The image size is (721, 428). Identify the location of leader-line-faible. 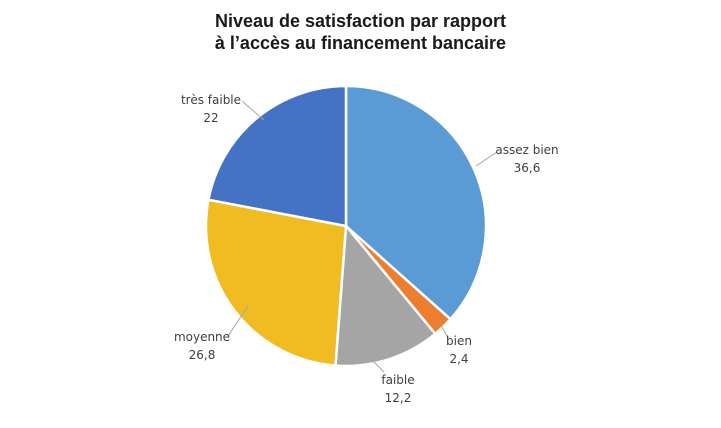
(378, 366).